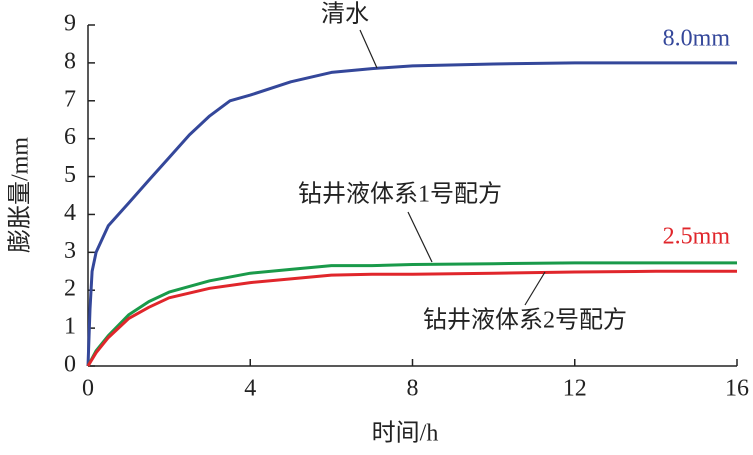 This screenshot has height=455, width=753. Describe the element at coordinates (413, 389) in the screenshot. I see `x-tick-label: 8` at that location.